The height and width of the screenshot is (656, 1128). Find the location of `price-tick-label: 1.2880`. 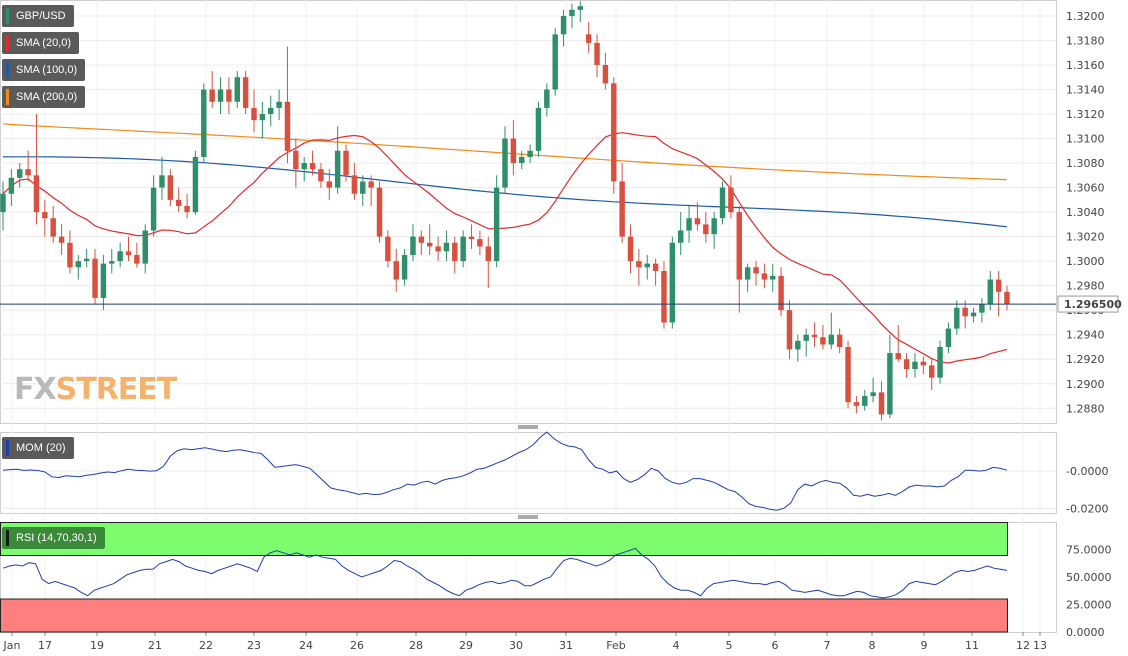

price-tick-label: 1.2880 is located at coordinates (1085, 408).